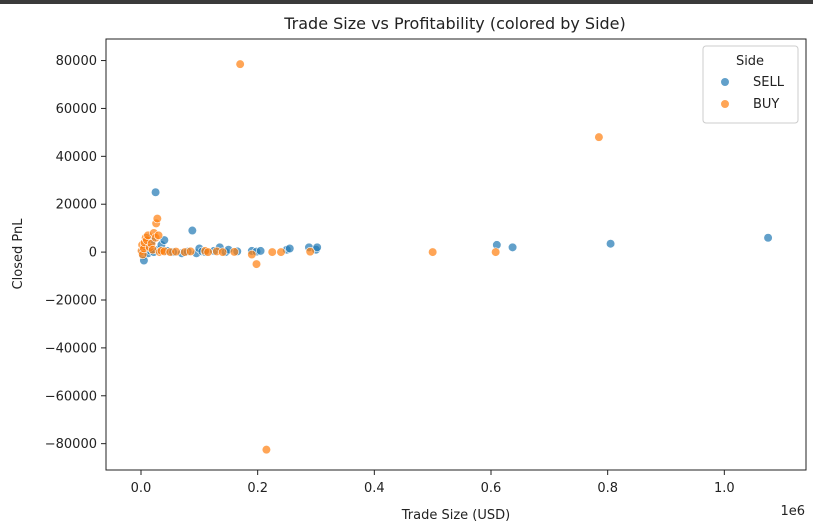 This screenshot has height=526, width=813. I want to click on x-axis-offset-text: 1e6, so click(792, 511).